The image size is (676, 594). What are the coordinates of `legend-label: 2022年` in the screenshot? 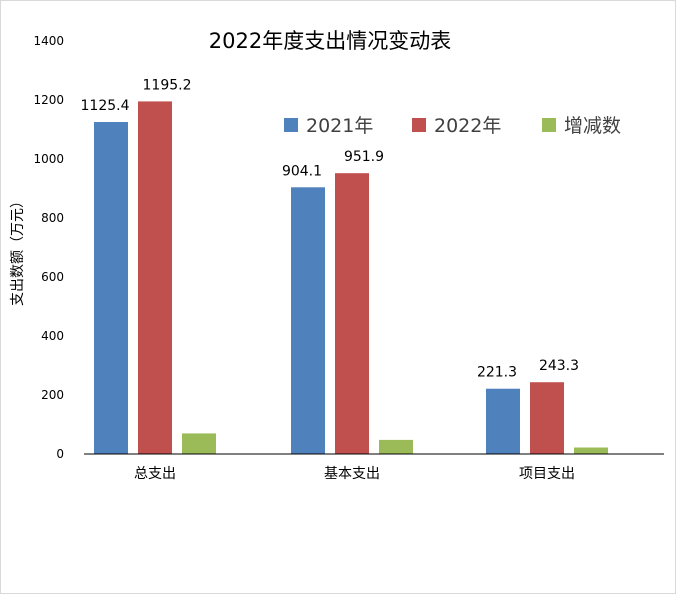 It's located at (467, 126).